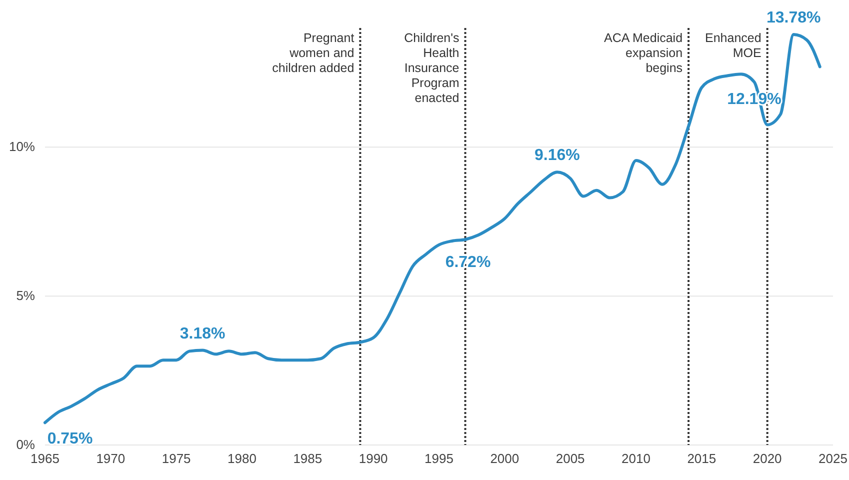 The width and height of the screenshot is (849, 480). What do you see at coordinates (373, 458) in the screenshot?
I see `x-tick-label: 1990` at bounding box center [373, 458].